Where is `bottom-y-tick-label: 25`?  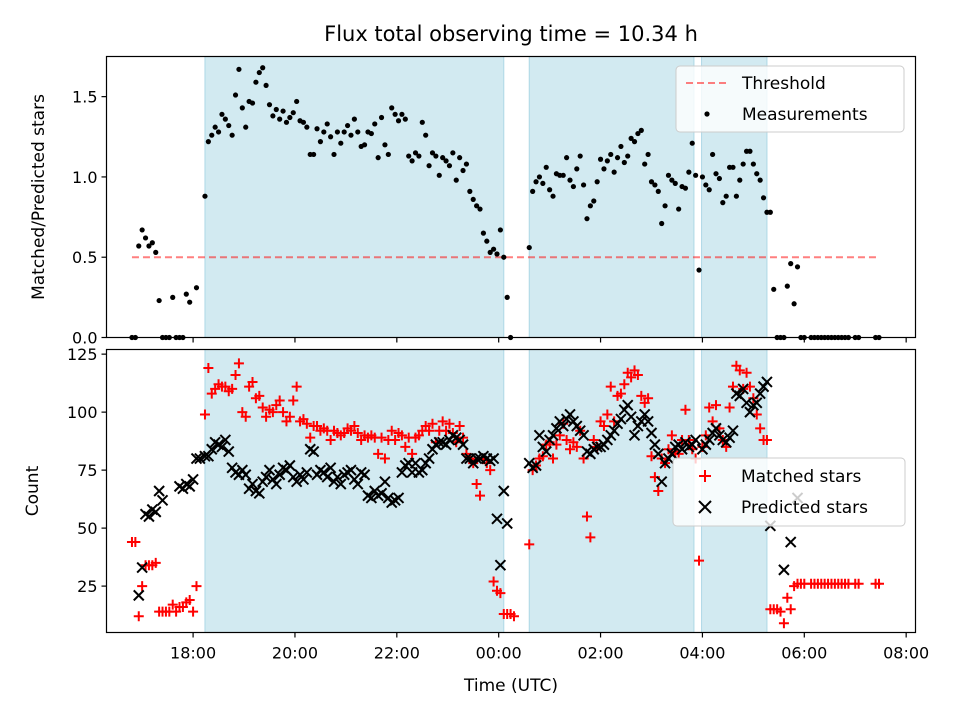
bottom-y-tick-label: 25 is located at coordinates (87, 586).